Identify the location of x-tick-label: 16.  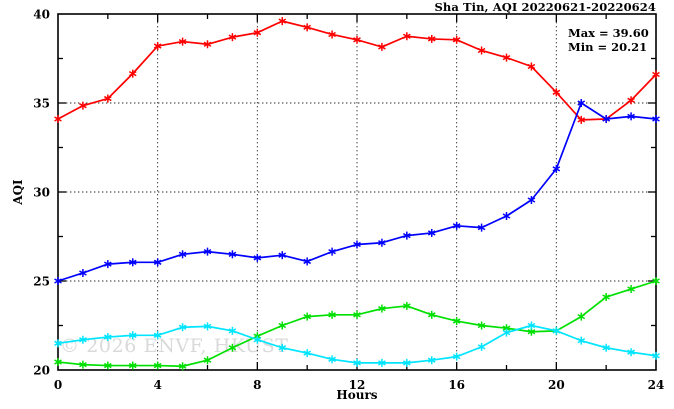
(456, 385).